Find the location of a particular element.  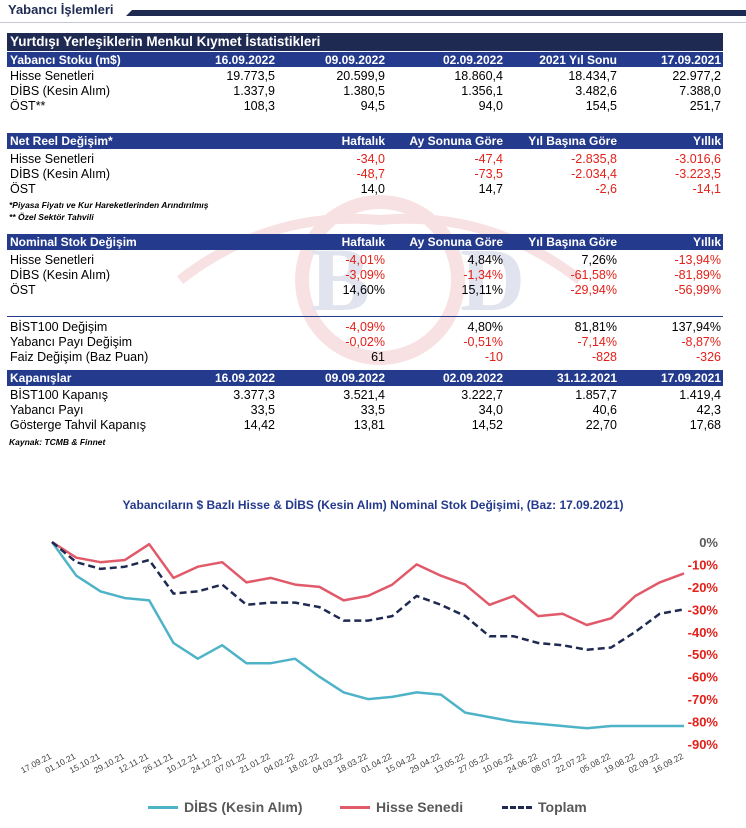

nominal-value: -4,01% is located at coordinates (365, 260).